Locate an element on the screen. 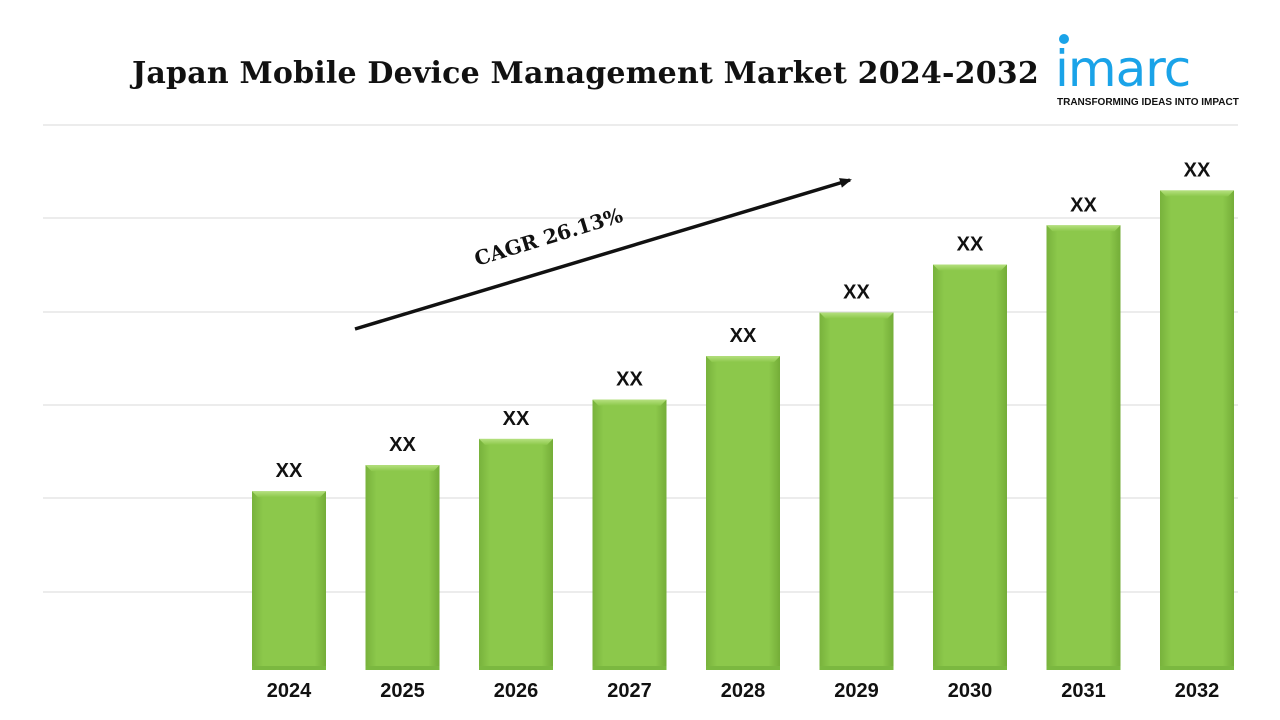  bar-2025 is located at coordinates (402, 567).